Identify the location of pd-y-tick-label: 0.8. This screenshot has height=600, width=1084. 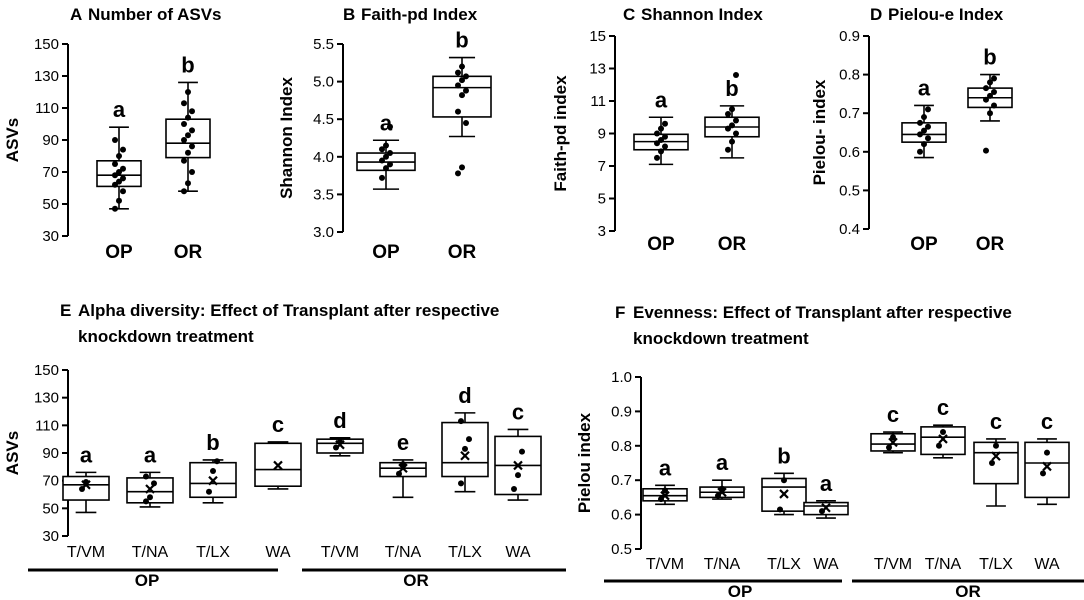
(849, 75).